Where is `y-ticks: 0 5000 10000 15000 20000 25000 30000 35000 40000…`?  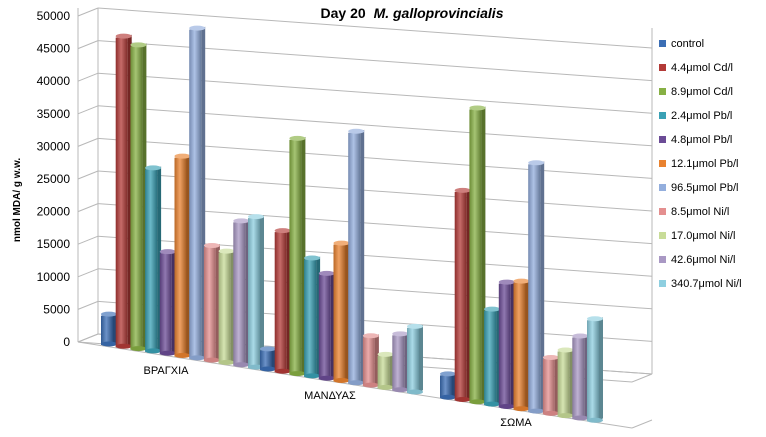 y-ticks: 0 5000 10000 15000 20000 25000 30000 35000 40000… is located at coordinates (54, 179).